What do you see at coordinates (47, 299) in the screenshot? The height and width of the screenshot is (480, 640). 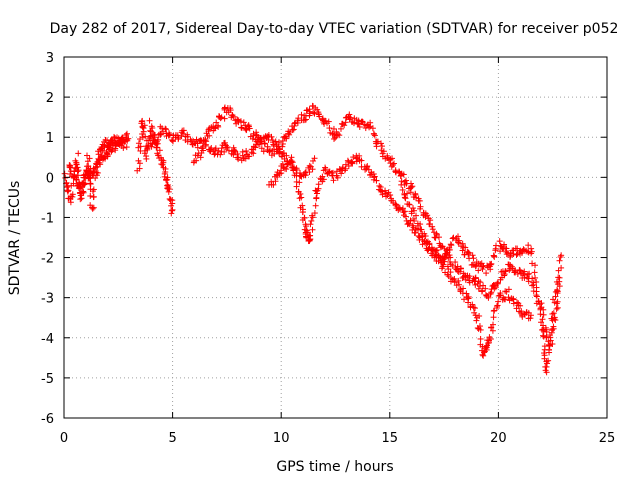 I see `y-tick-label: -3` at bounding box center [47, 299].